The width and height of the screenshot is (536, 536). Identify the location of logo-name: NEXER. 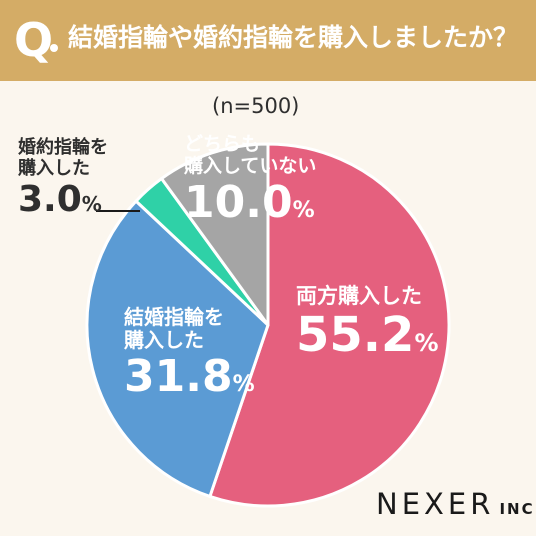
(435, 504).